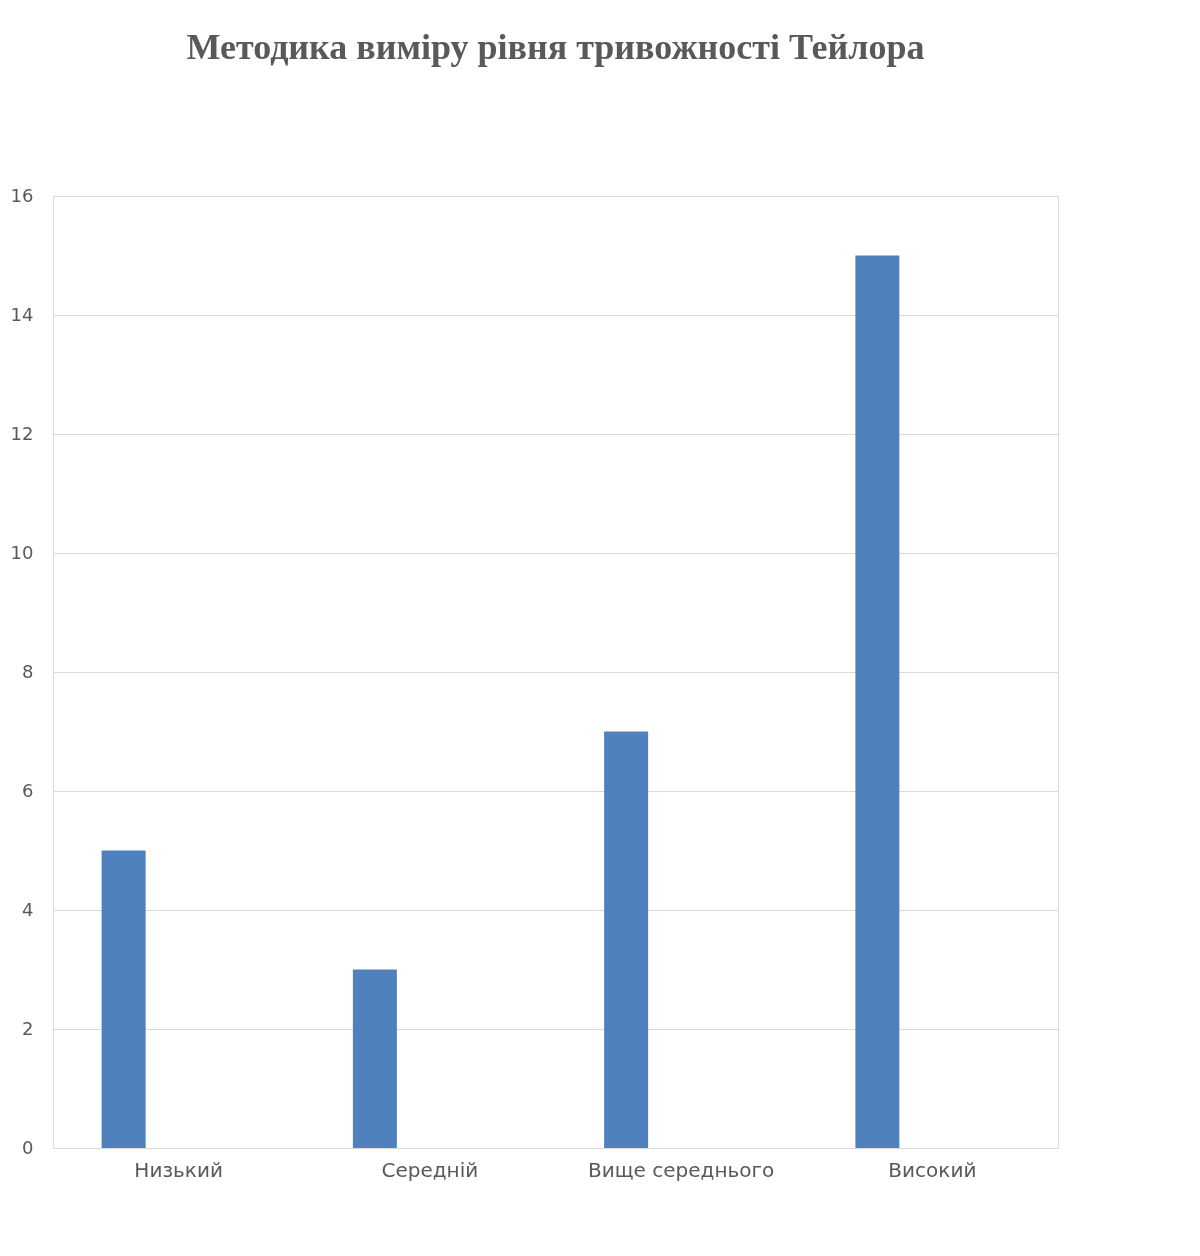  What do you see at coordinates (28, 909) in the screenshot?
I see `y-tick-label: 4` at bounding box center [28, 909].